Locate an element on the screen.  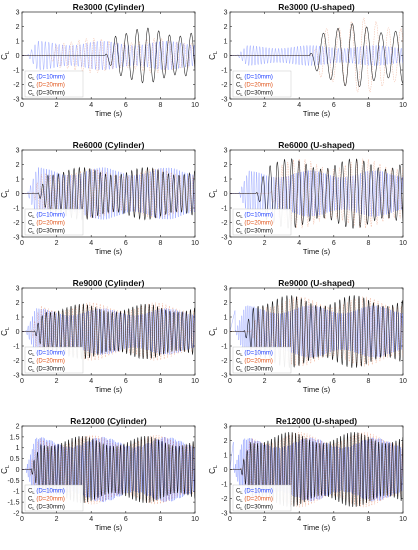
series-group is located at coordinates (316, 193).